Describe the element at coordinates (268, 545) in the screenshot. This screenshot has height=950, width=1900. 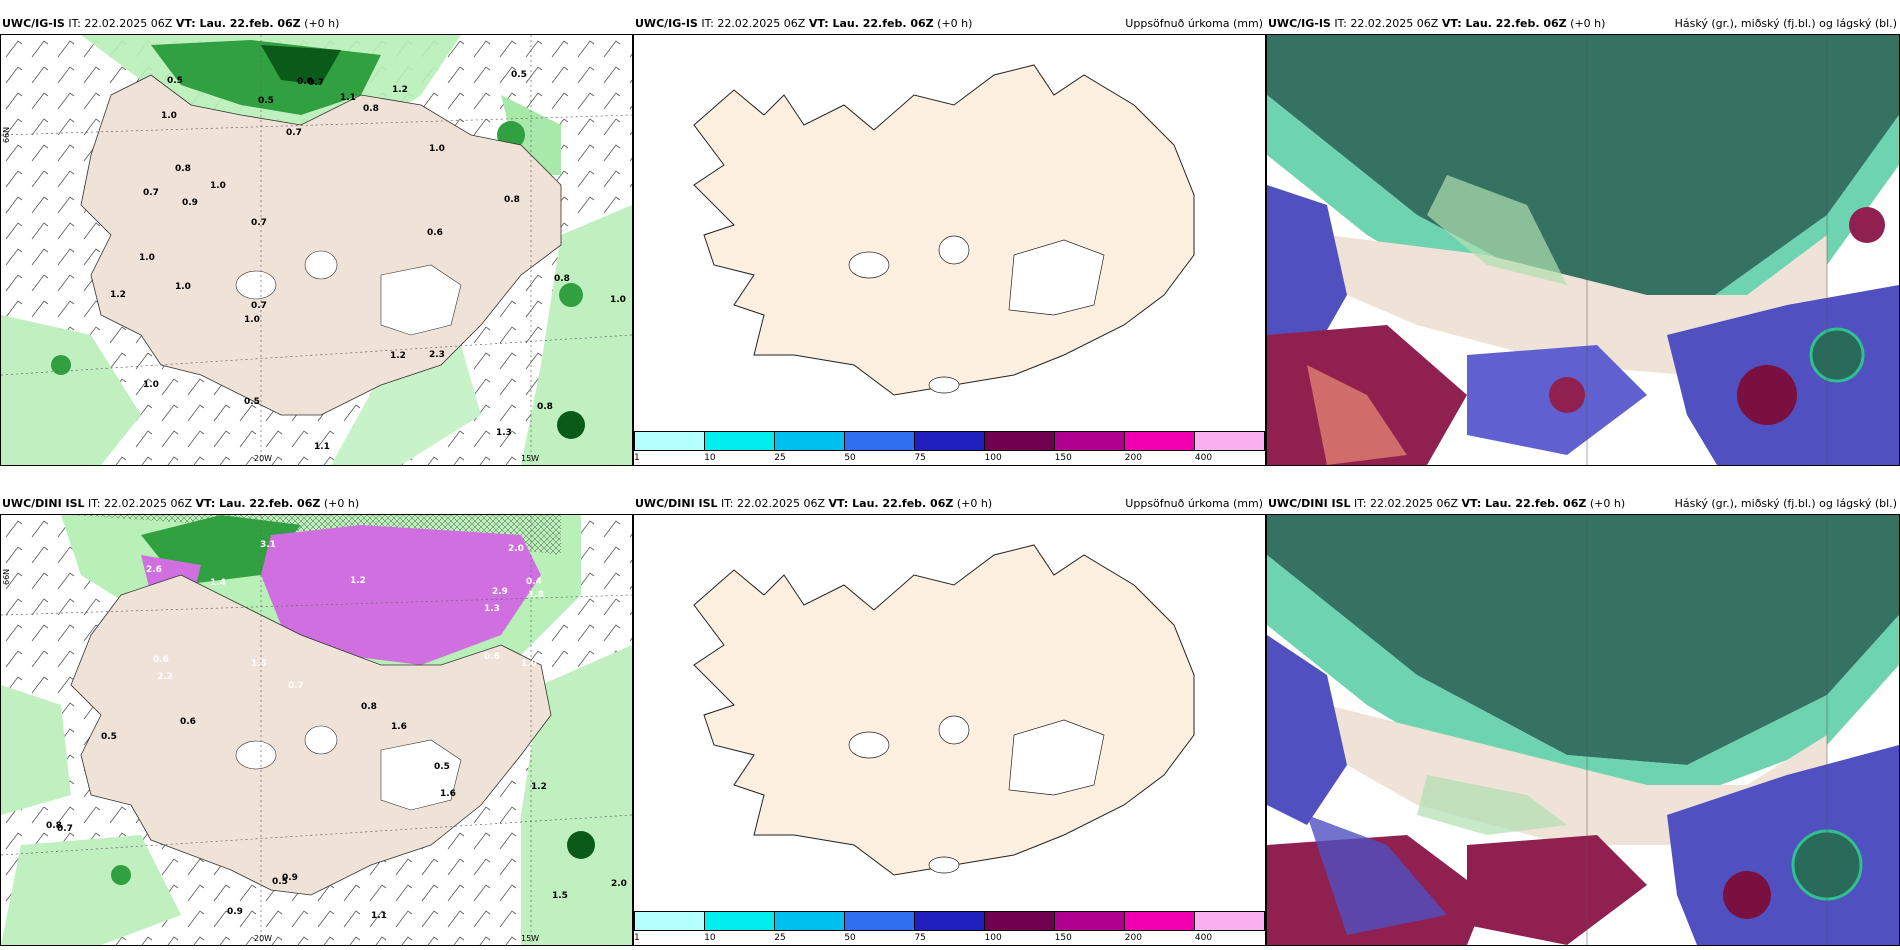
I see `precip-value-label: 3.1` at that location.